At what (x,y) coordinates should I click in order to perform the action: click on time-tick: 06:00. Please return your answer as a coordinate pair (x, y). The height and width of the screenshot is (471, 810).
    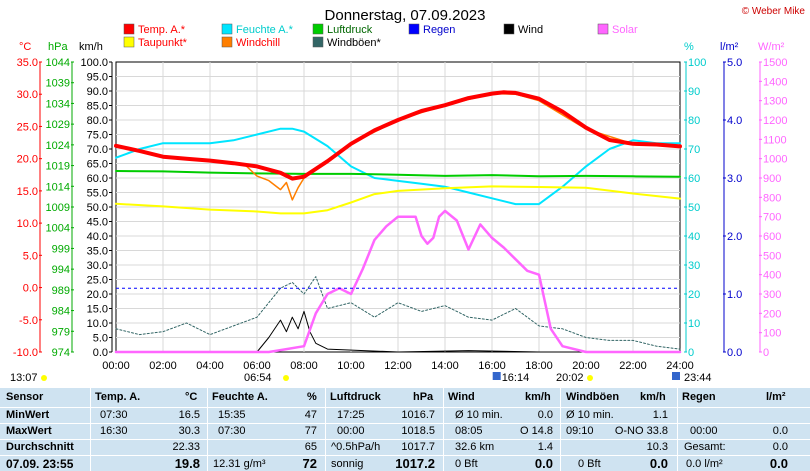
    Looking at the image, I should click on (257, 366).